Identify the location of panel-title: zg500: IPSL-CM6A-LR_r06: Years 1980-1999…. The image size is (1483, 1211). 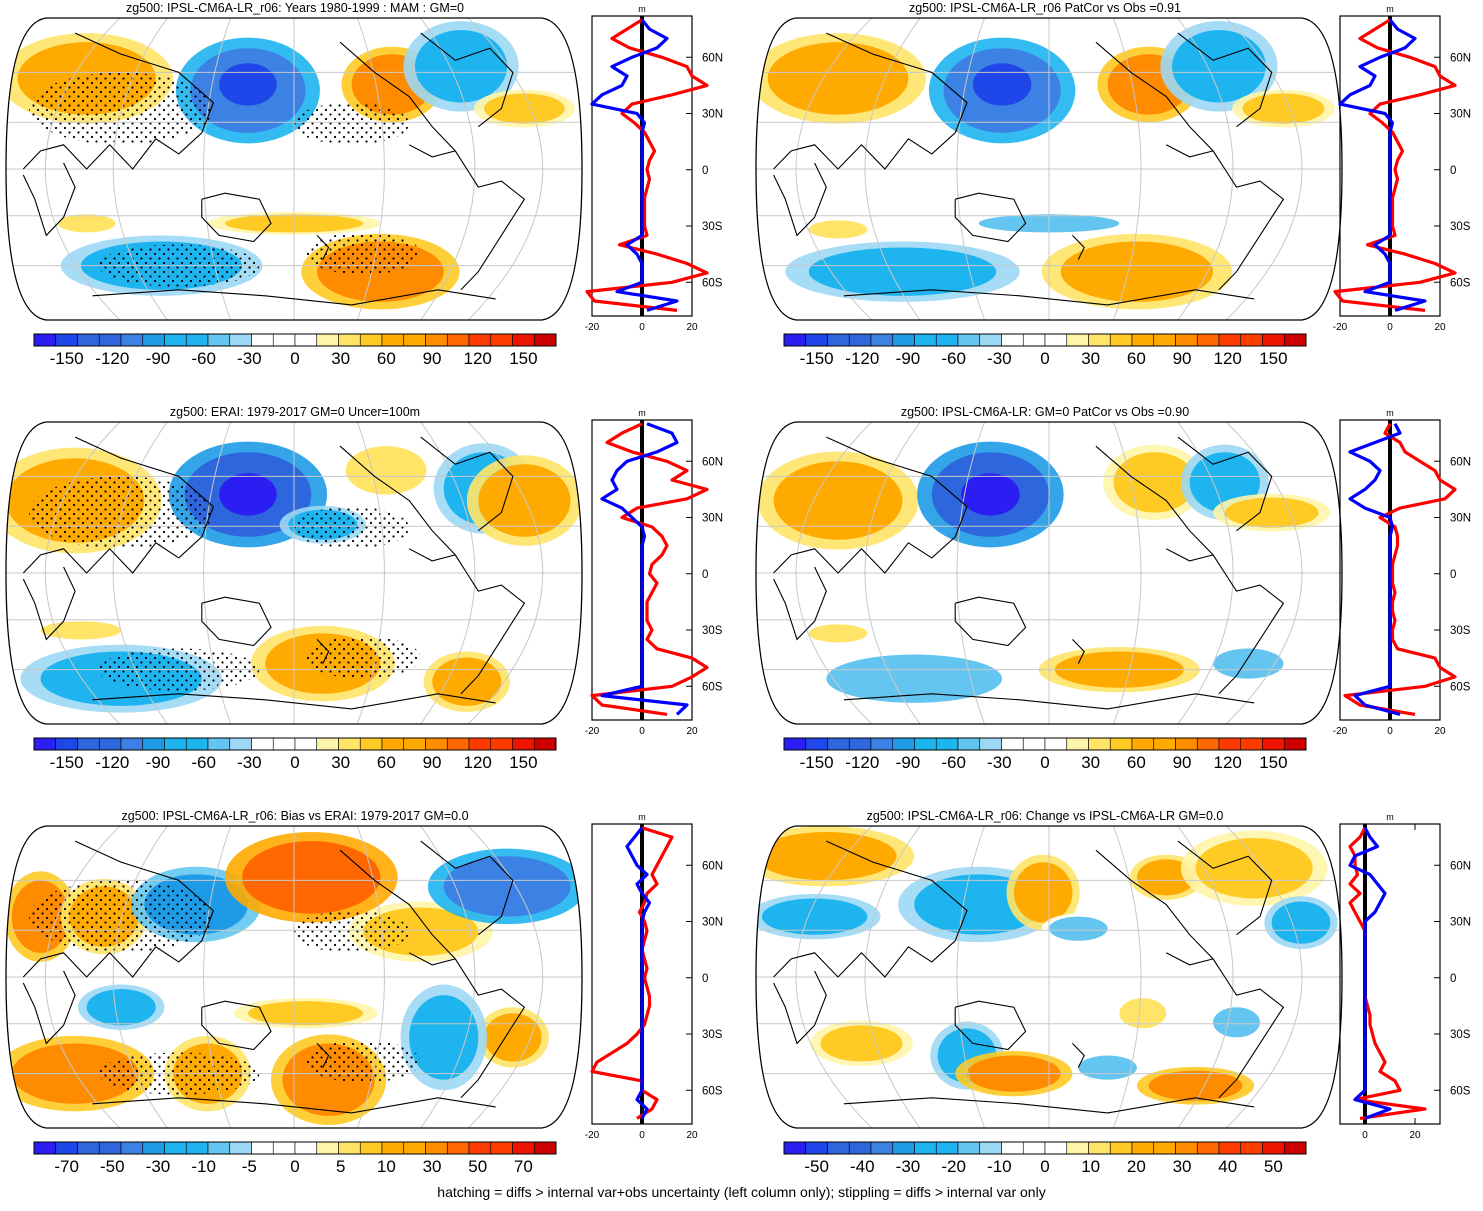
(295, 8).